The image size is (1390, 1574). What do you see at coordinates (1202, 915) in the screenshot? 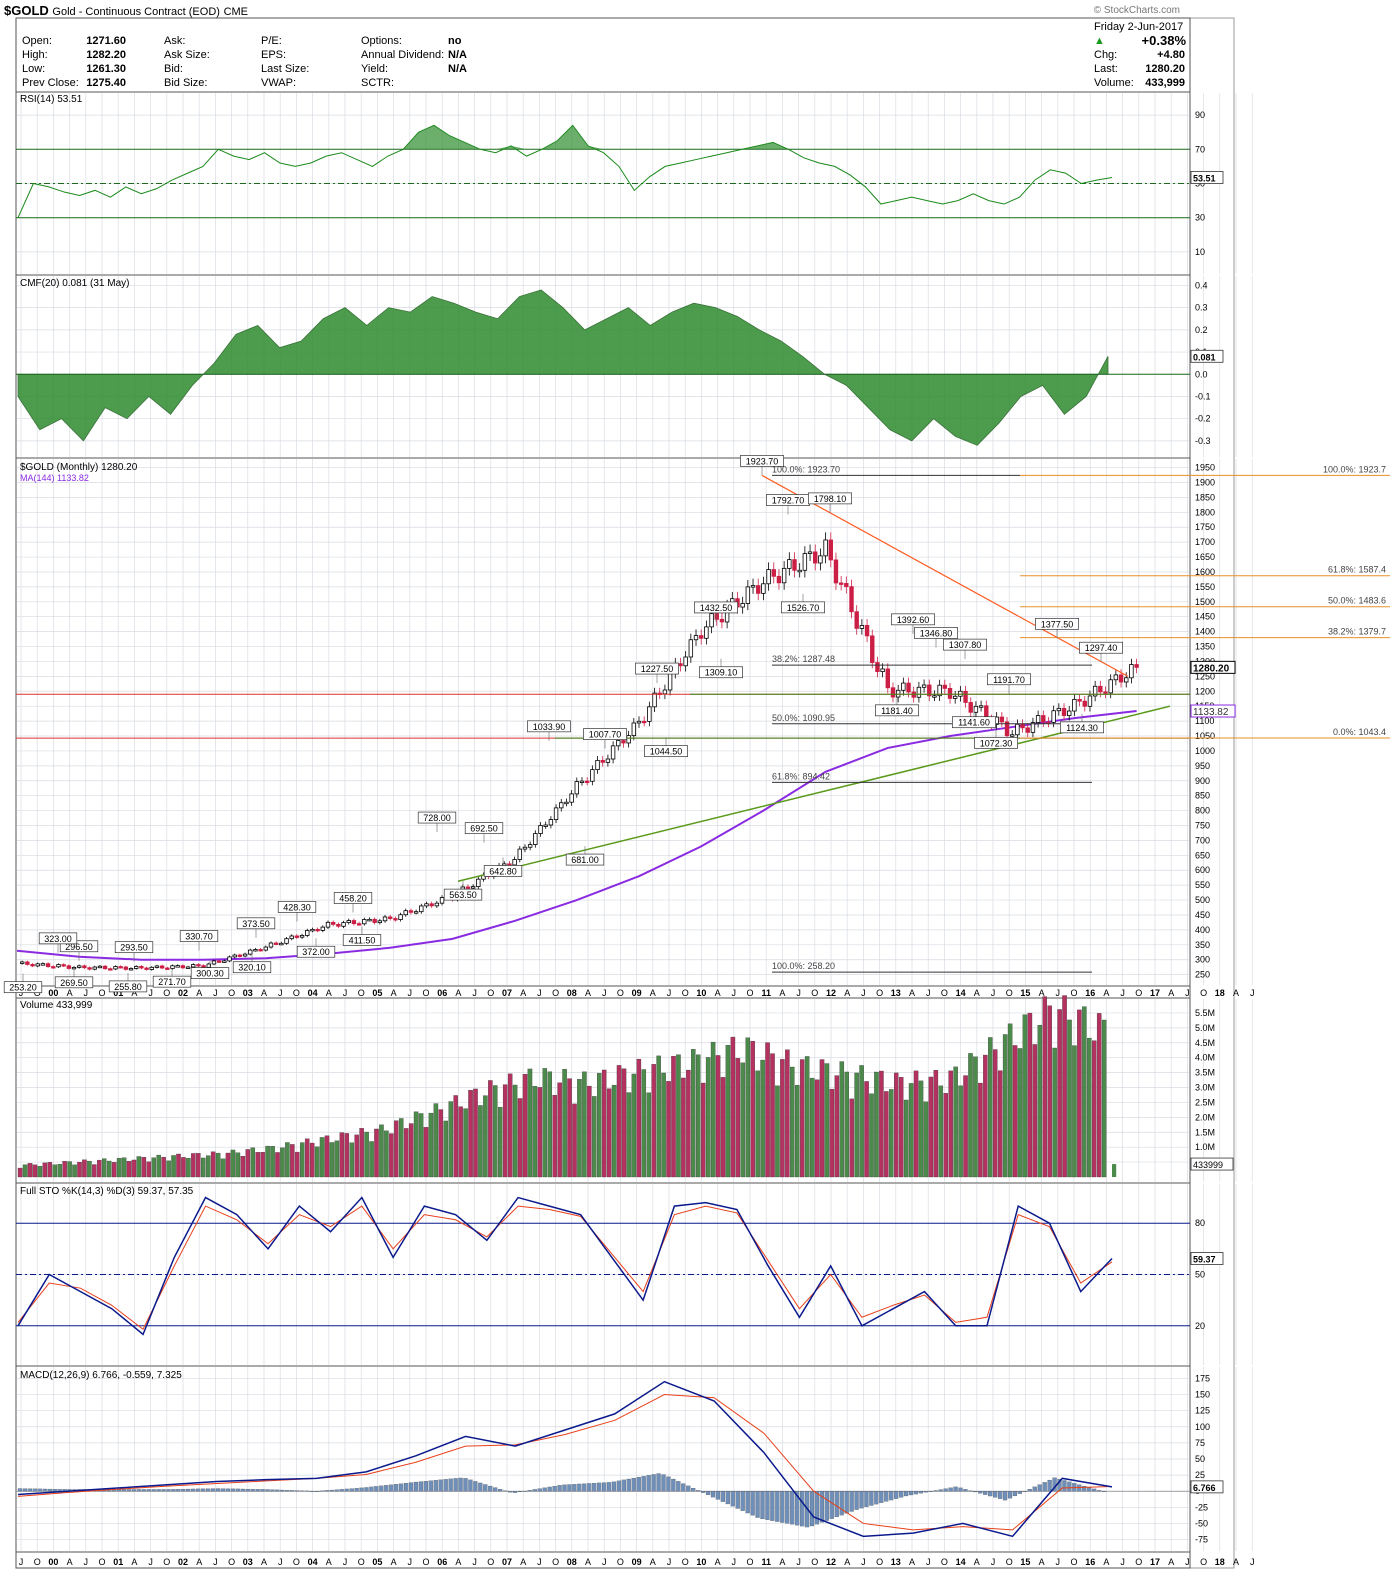
I see `y-tick-label: 450` at bounding box center [1202, 915].